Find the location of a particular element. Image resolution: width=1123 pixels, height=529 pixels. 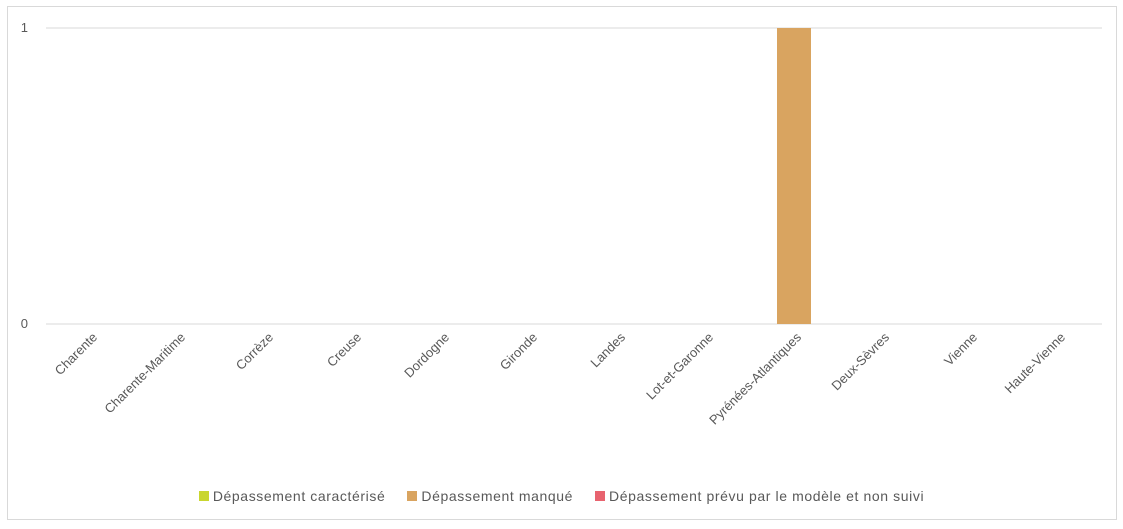

x-tick-label: Charente is located at coordinates (76, 354).